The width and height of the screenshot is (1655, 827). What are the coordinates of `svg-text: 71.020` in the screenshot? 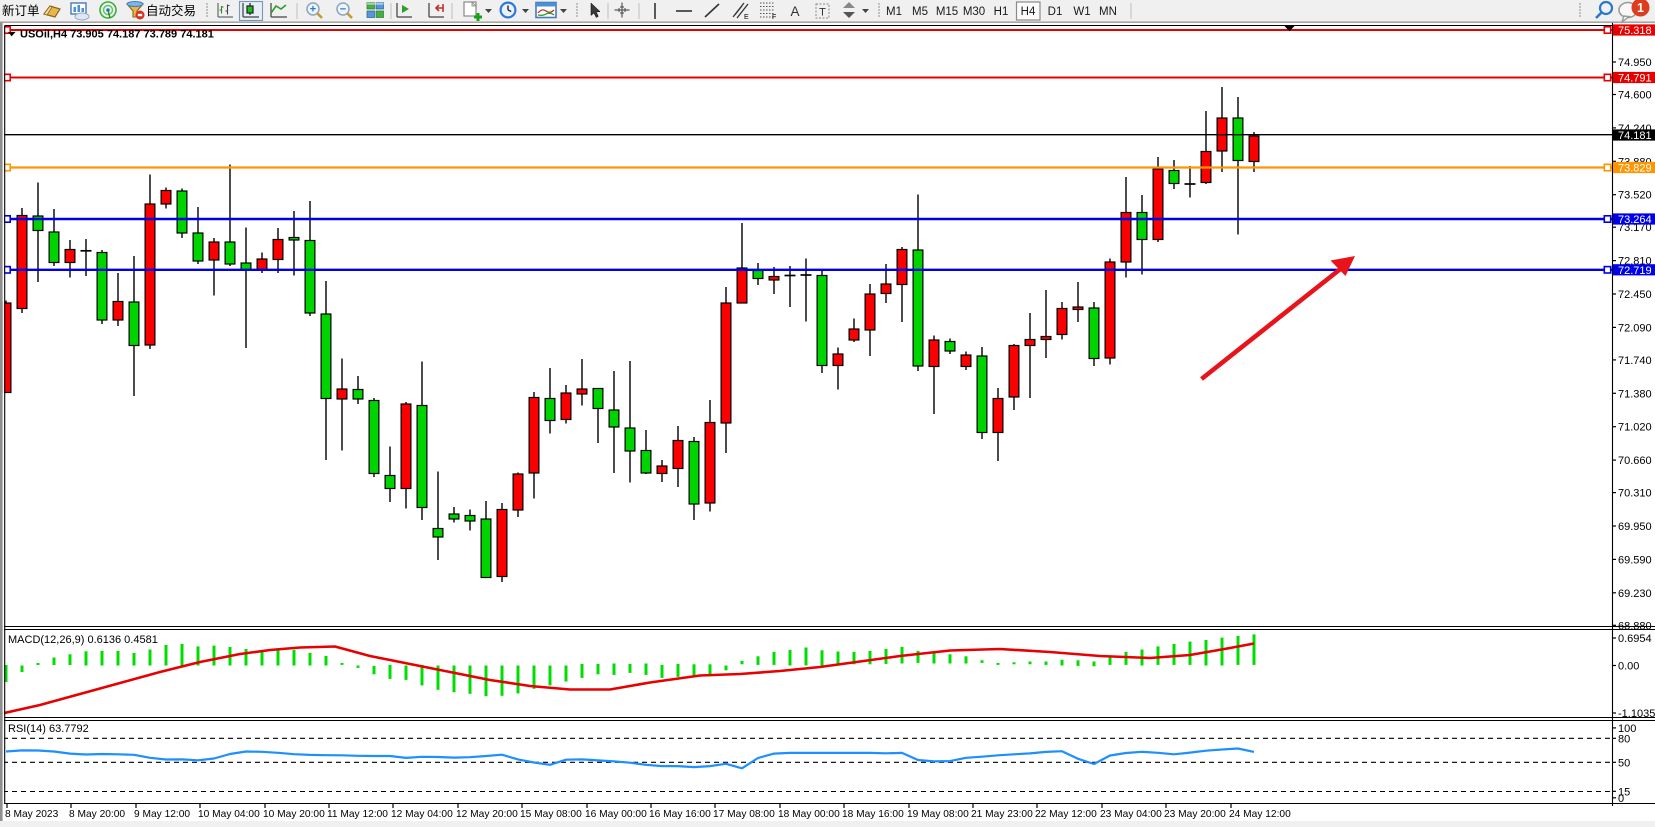 It's located at (1635, 428).